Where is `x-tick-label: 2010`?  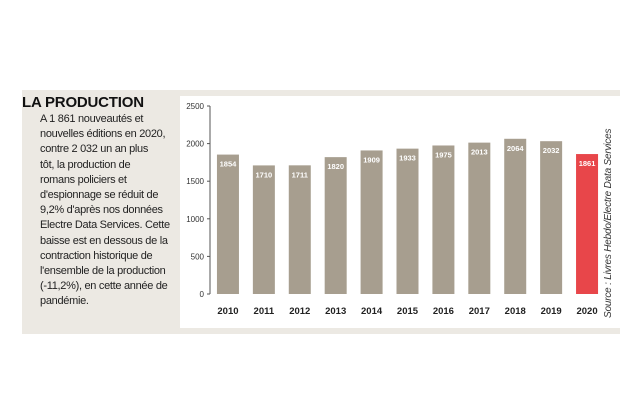 x-tick-label: 2010 is located at coordinates (227, 311).